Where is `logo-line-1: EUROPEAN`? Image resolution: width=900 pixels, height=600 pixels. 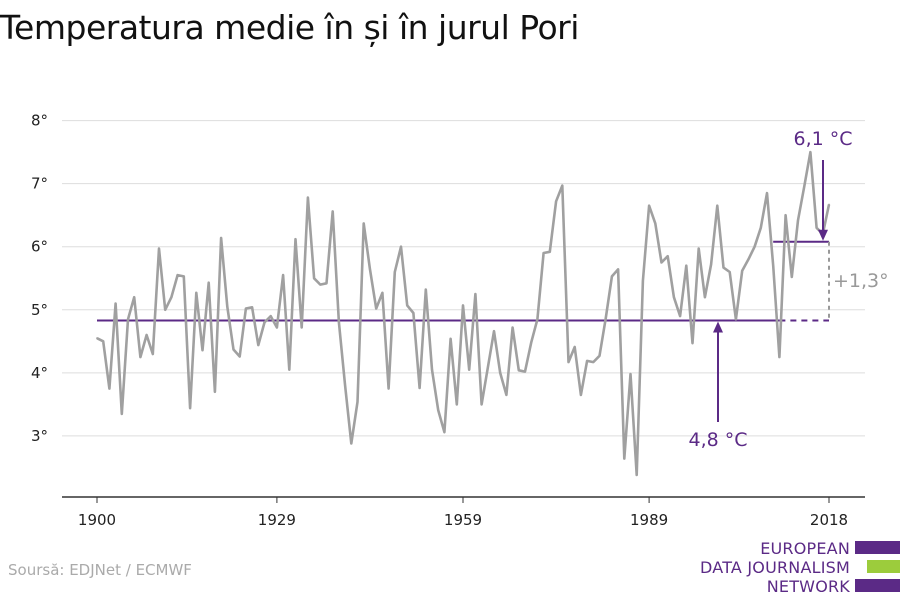 logo-line-1: EUROPEAN is located at coordinates (805, 548).